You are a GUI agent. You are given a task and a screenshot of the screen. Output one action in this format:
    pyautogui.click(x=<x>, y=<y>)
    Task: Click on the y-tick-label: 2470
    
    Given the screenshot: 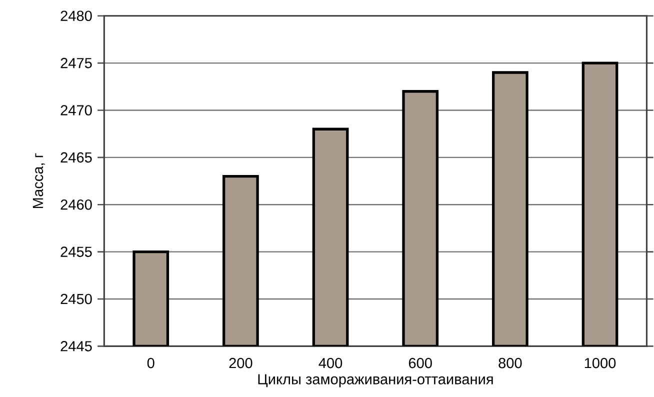 What is the action you would take?
    pyautogui.click(x=76, y=110)
    